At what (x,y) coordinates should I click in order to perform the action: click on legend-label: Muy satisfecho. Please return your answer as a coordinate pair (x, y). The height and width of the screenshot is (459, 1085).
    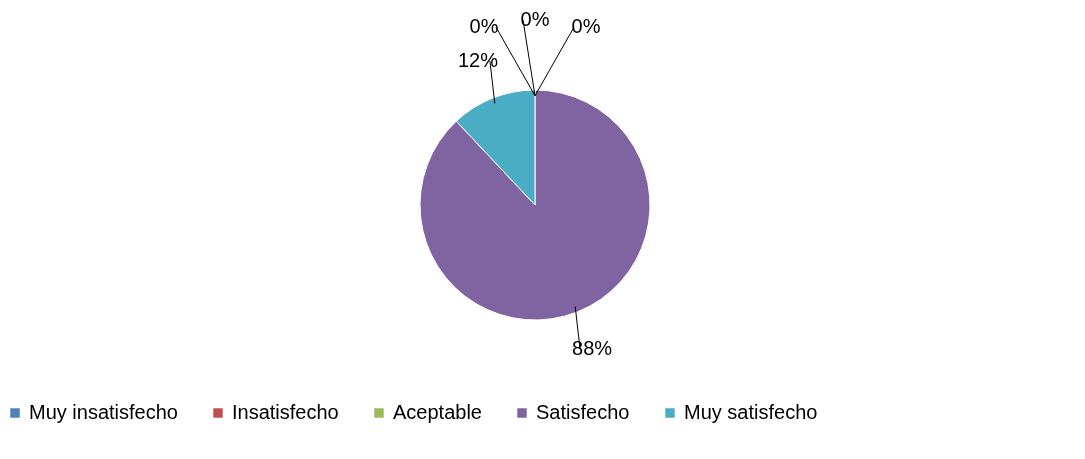
    Looking at the image, I should click on (751, 412).